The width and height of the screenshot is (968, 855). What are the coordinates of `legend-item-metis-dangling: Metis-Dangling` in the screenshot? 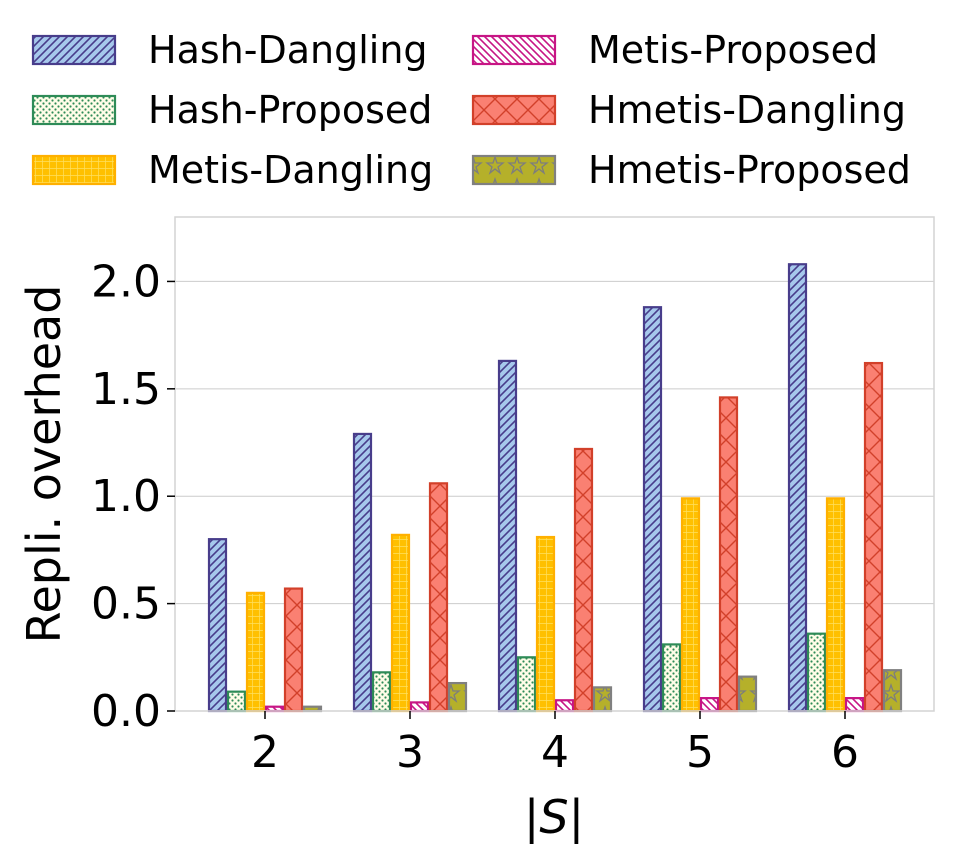 It's located at (232, 170).